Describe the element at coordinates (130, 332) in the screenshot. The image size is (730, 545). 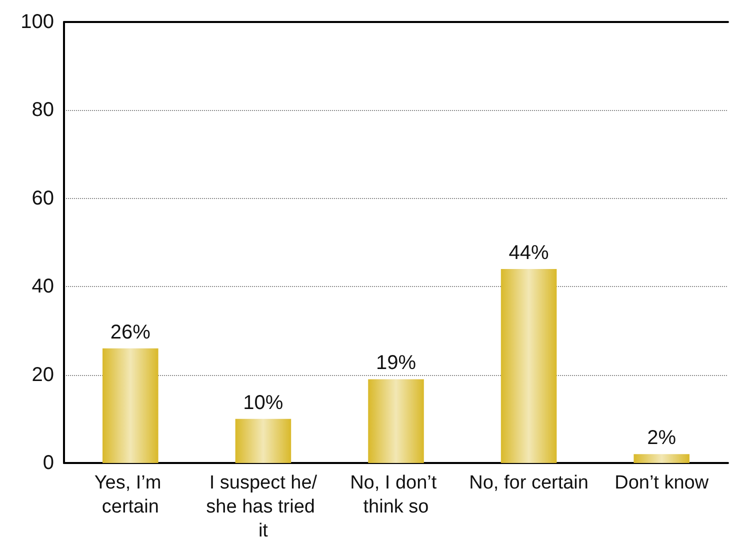
I see `data-label: 26%` at that location.